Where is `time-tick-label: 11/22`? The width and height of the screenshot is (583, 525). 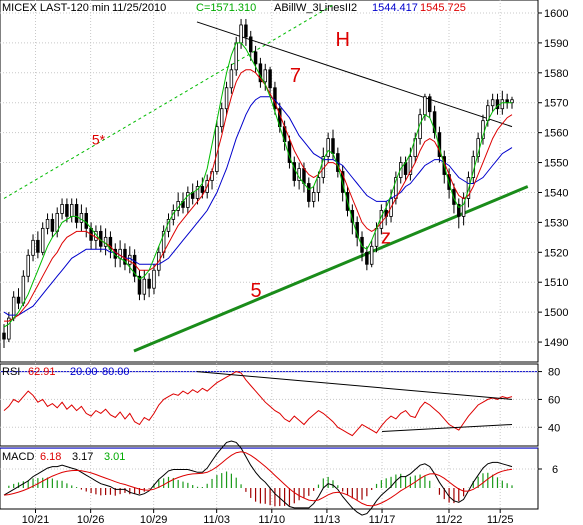 time-tick-label: 11/22 is located at coordinates (449, 519).